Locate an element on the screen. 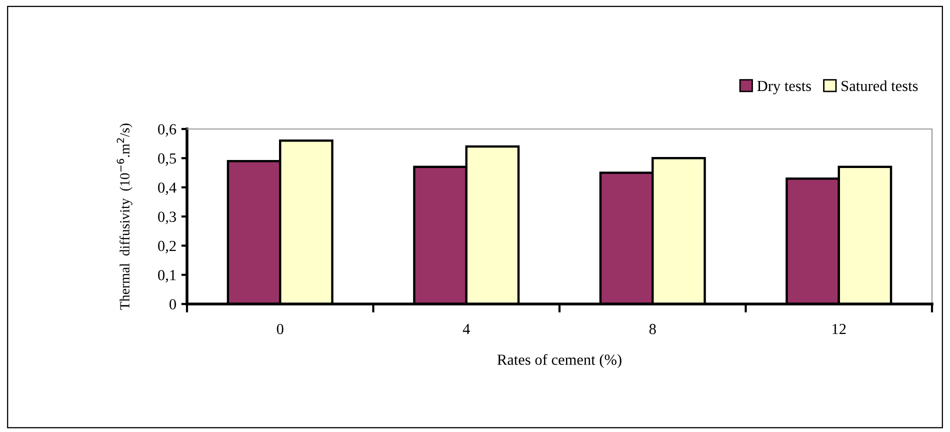  y-tick-label: 0,5 is located at coordinates (167, 159).